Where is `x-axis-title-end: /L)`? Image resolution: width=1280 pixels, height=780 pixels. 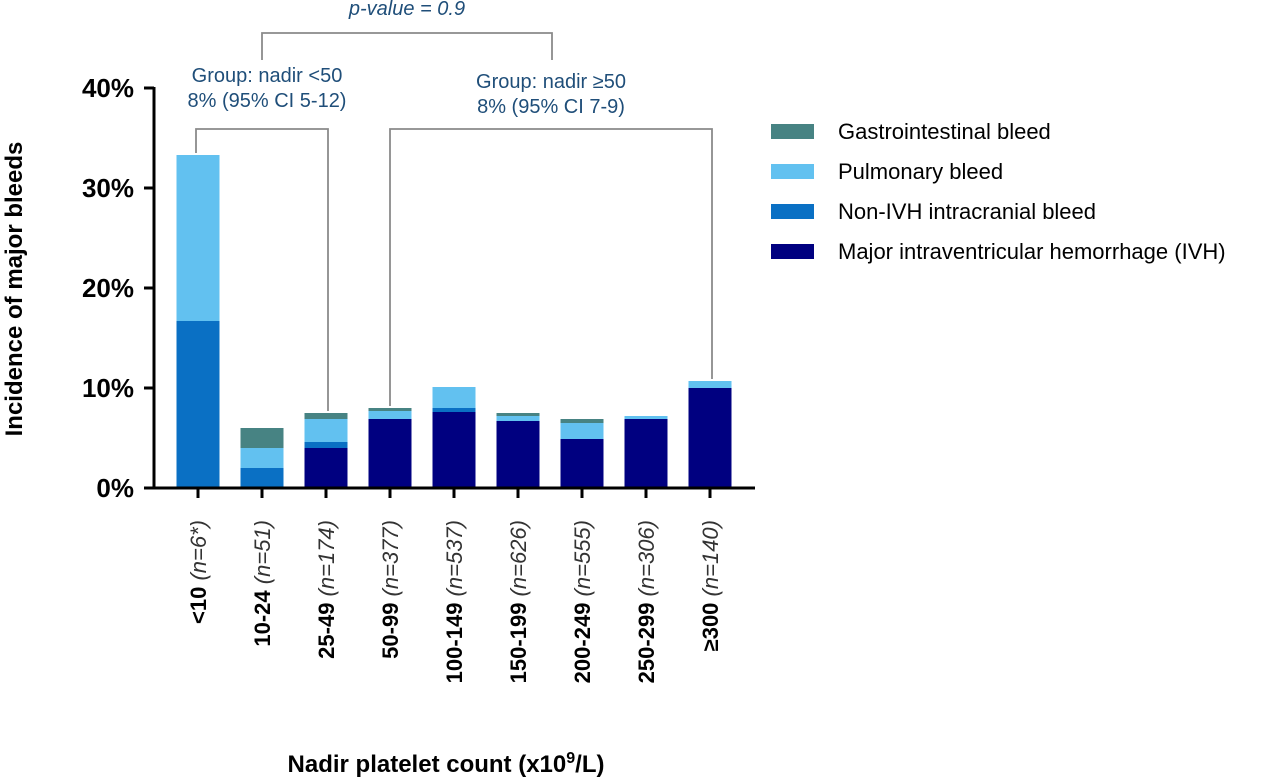 x-axis-title-end: /L) is located at coordinates (589, 764).